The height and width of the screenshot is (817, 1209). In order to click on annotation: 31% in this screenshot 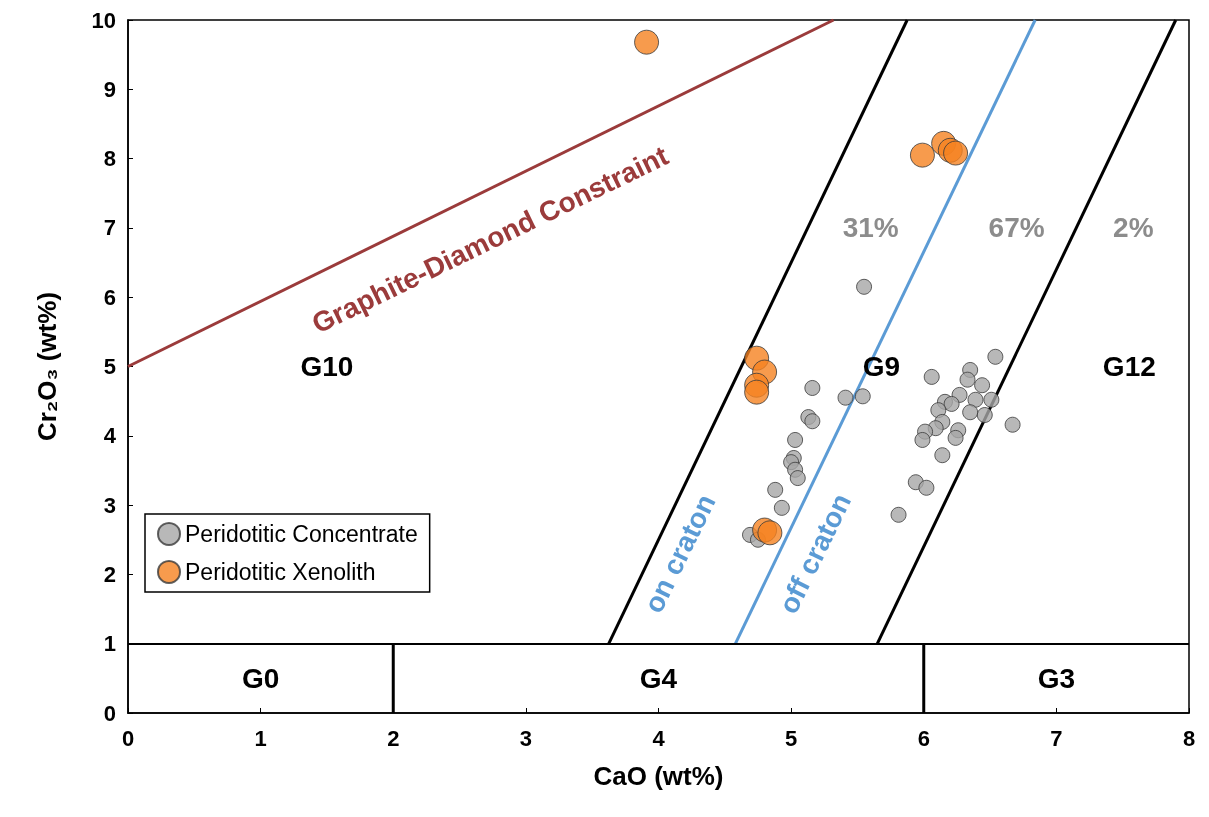, I will do `click(870, 228)`.